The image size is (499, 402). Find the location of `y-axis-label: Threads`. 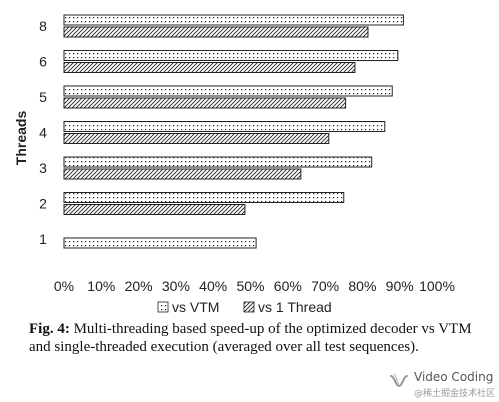

y-axis-label: Threads is located at coordinates (21, 138).